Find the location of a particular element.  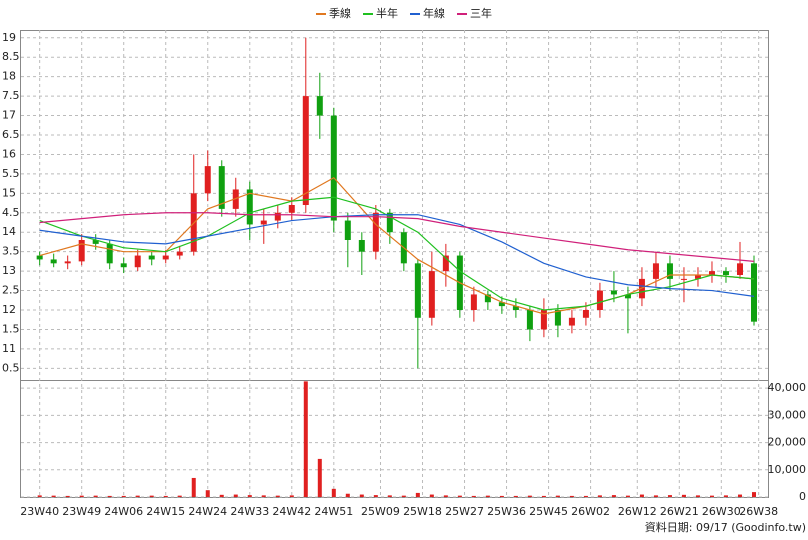

volume-tick-label: 0 is located at coordinates (802, 496).